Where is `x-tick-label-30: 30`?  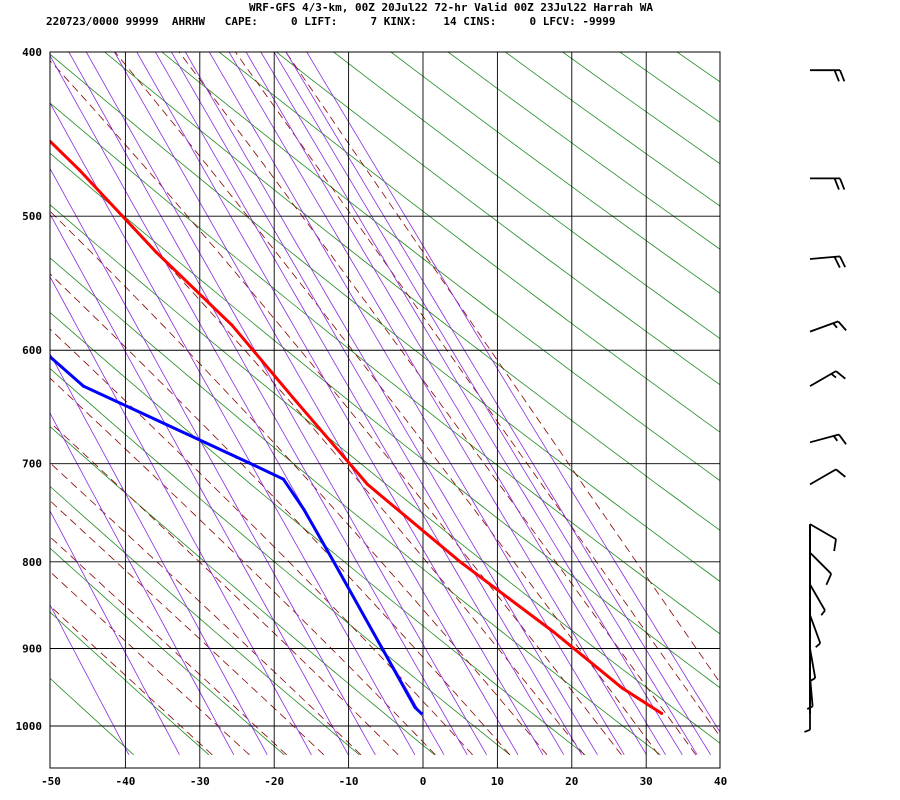
x-tick-label-30: 30 is located at coordinates (646, 781).